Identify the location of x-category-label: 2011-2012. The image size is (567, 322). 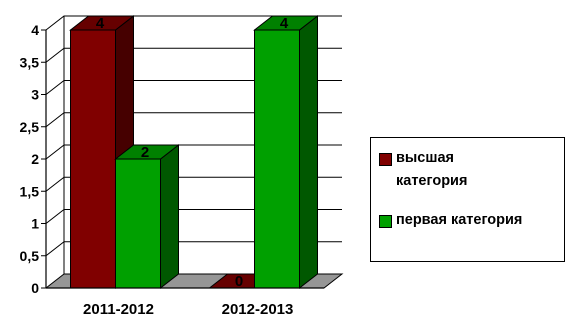
(118, 309).